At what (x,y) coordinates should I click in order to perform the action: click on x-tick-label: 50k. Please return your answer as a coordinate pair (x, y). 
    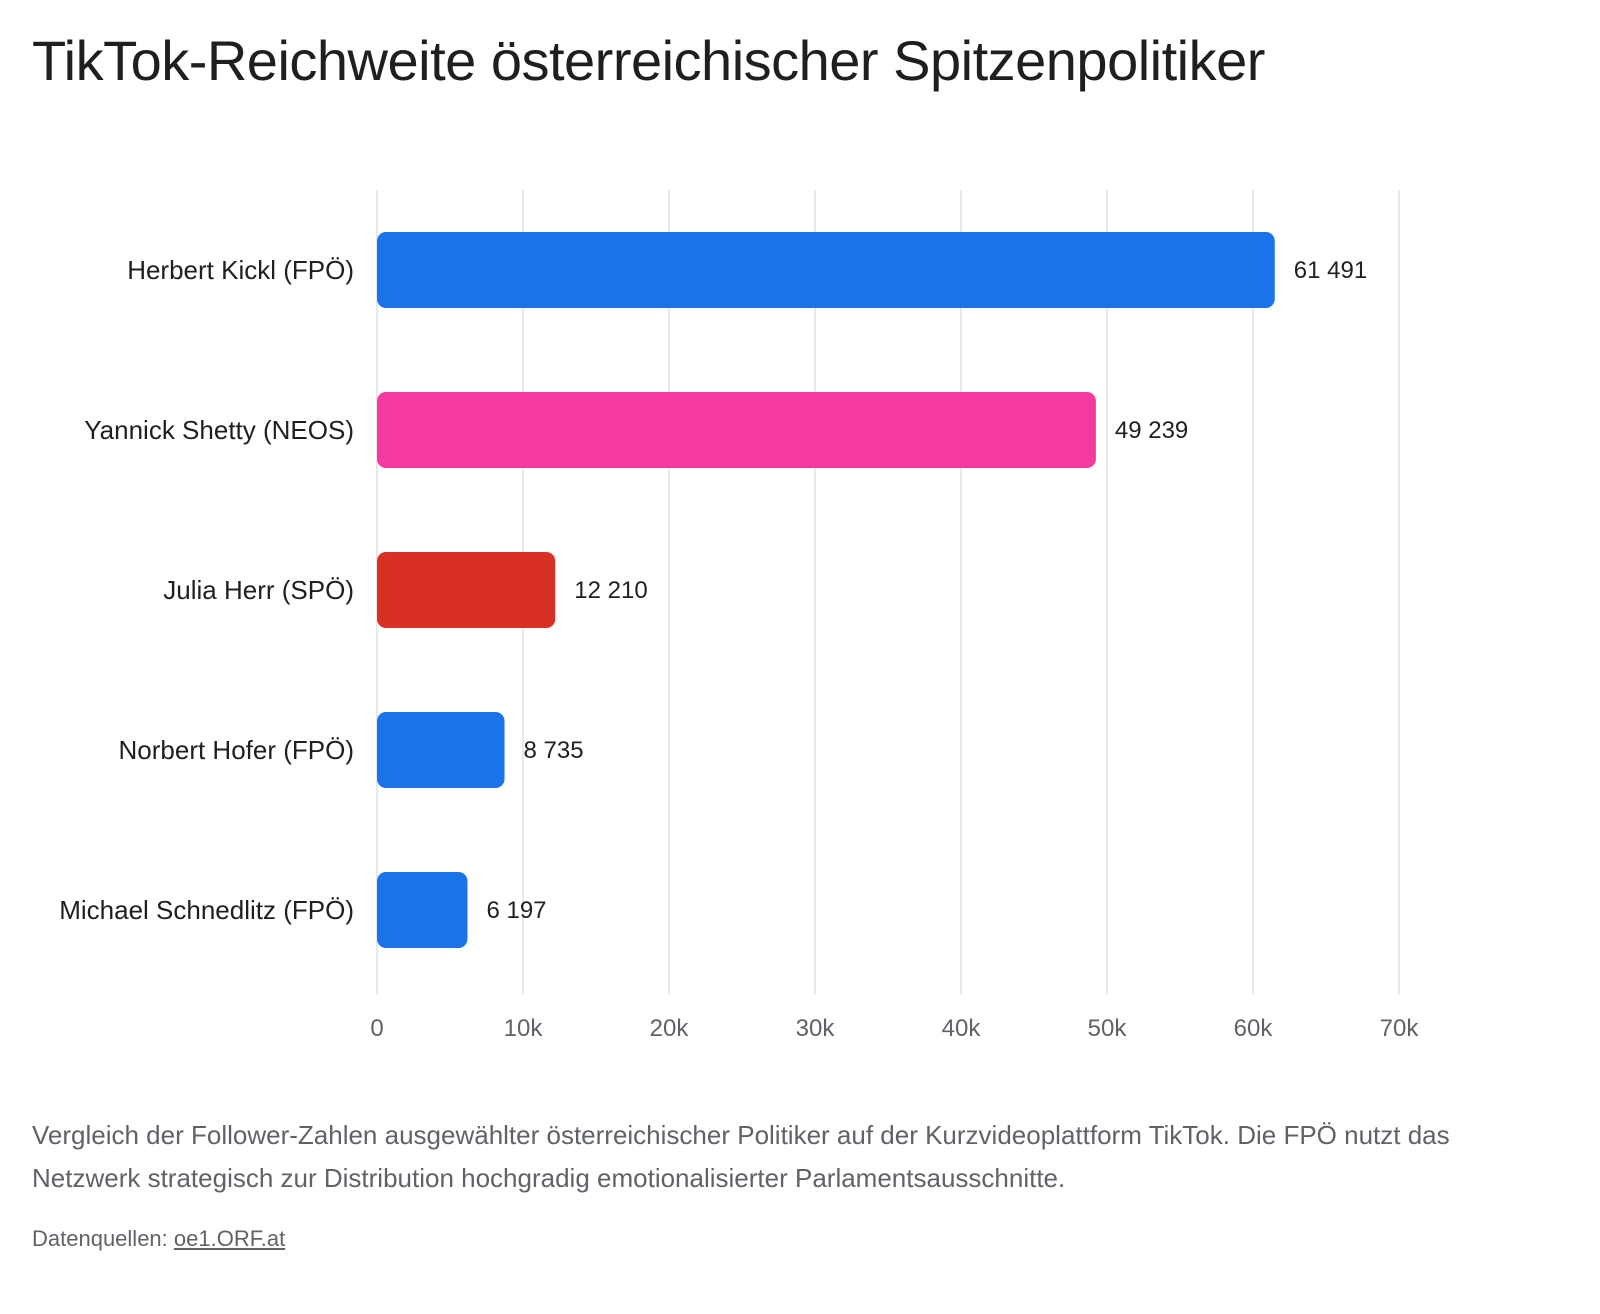
    Looking at the image, I should click on (1108, 1028).